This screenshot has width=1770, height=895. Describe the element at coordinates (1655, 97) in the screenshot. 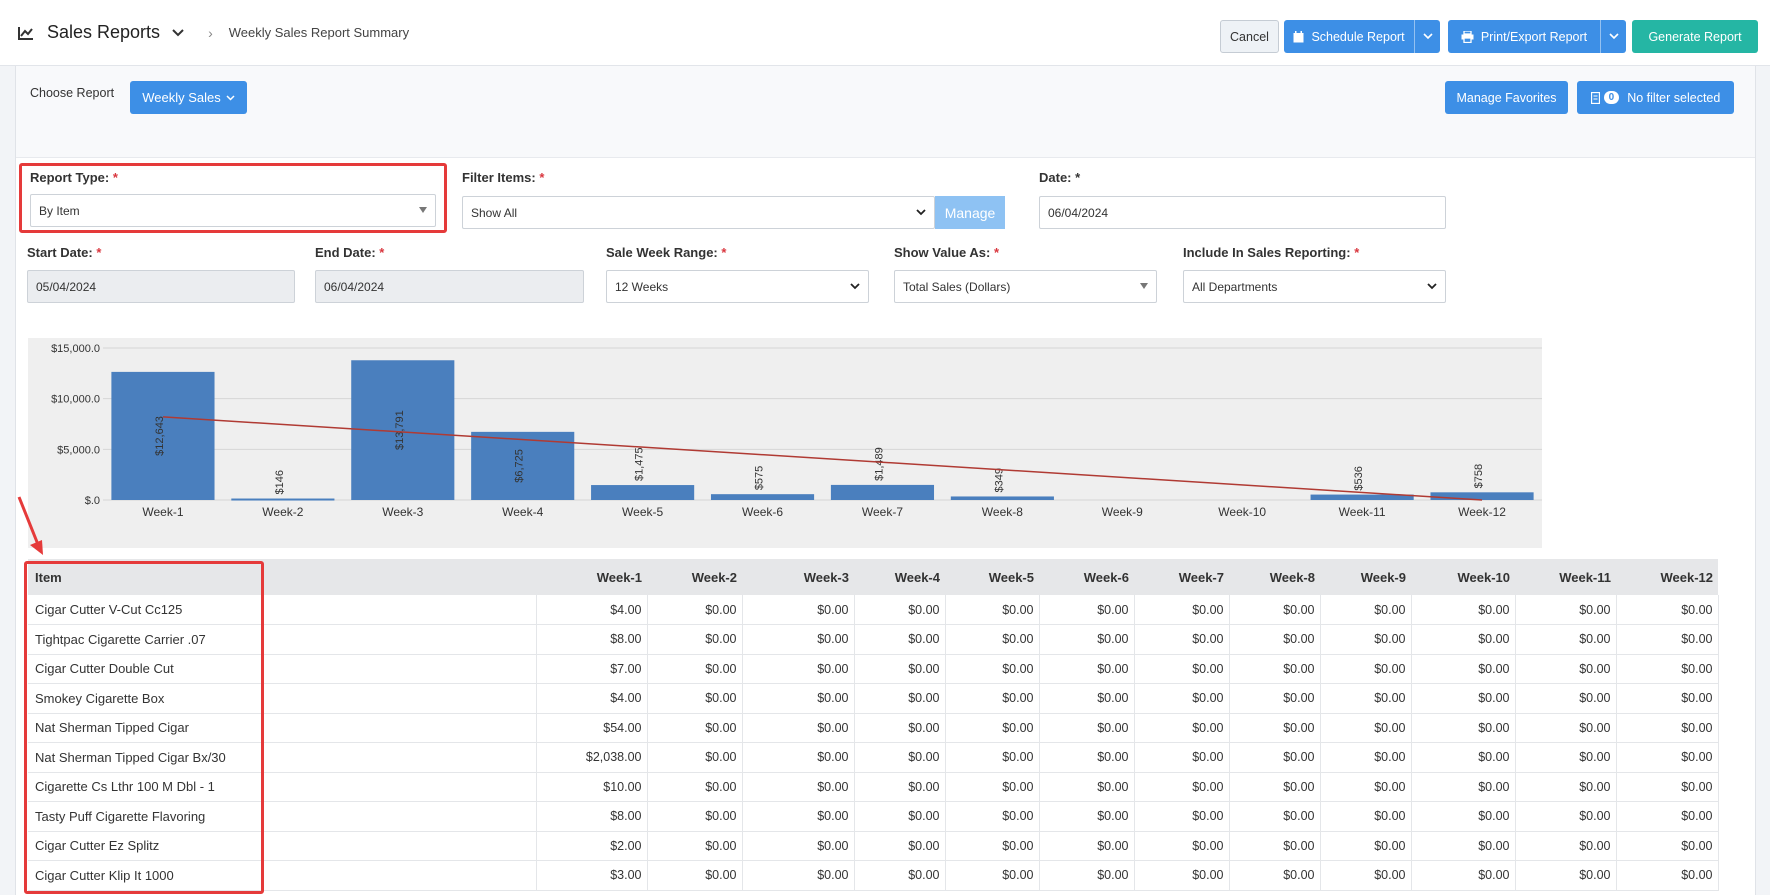

I see `filter-button: 0 No filter selected` at that location.